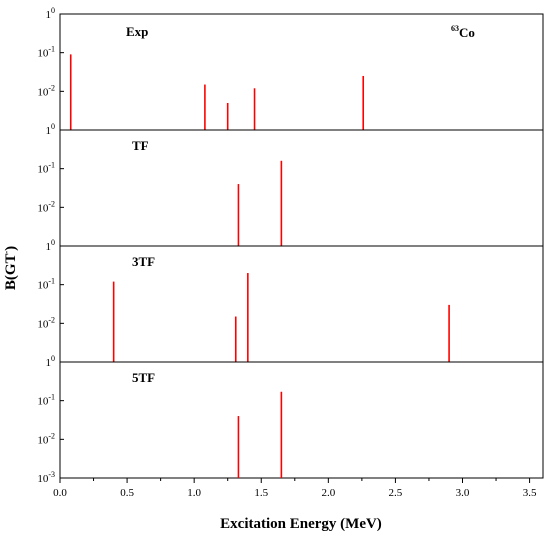 Image resolution: width=550 pixels, height=537 pixels. What do you see at coordinates (530, 493) in the screenshot?
I see `x-tick-label: 3.5` at bounding box center [530, 493].